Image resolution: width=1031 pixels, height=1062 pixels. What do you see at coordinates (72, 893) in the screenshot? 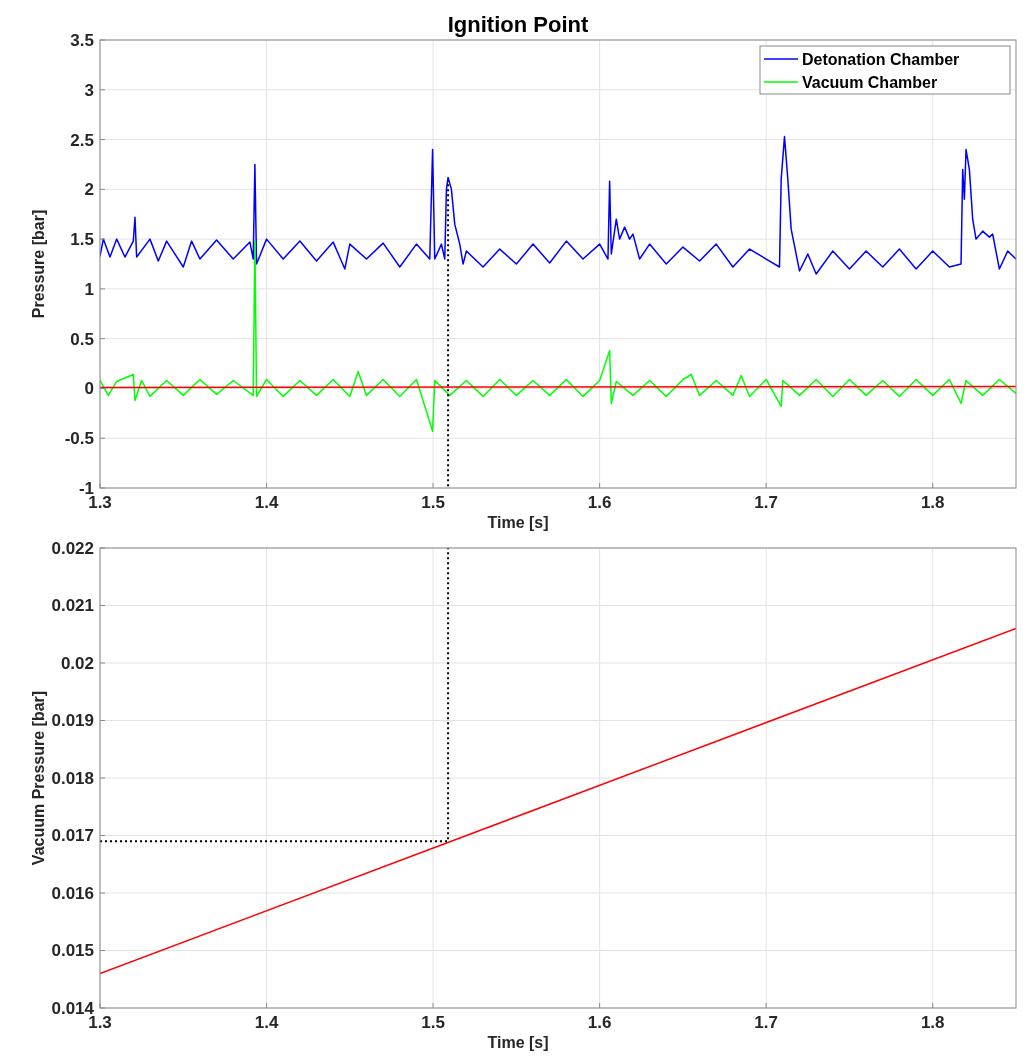
I see `y-tick-label: 0.016` at bounding box center [72, 893].